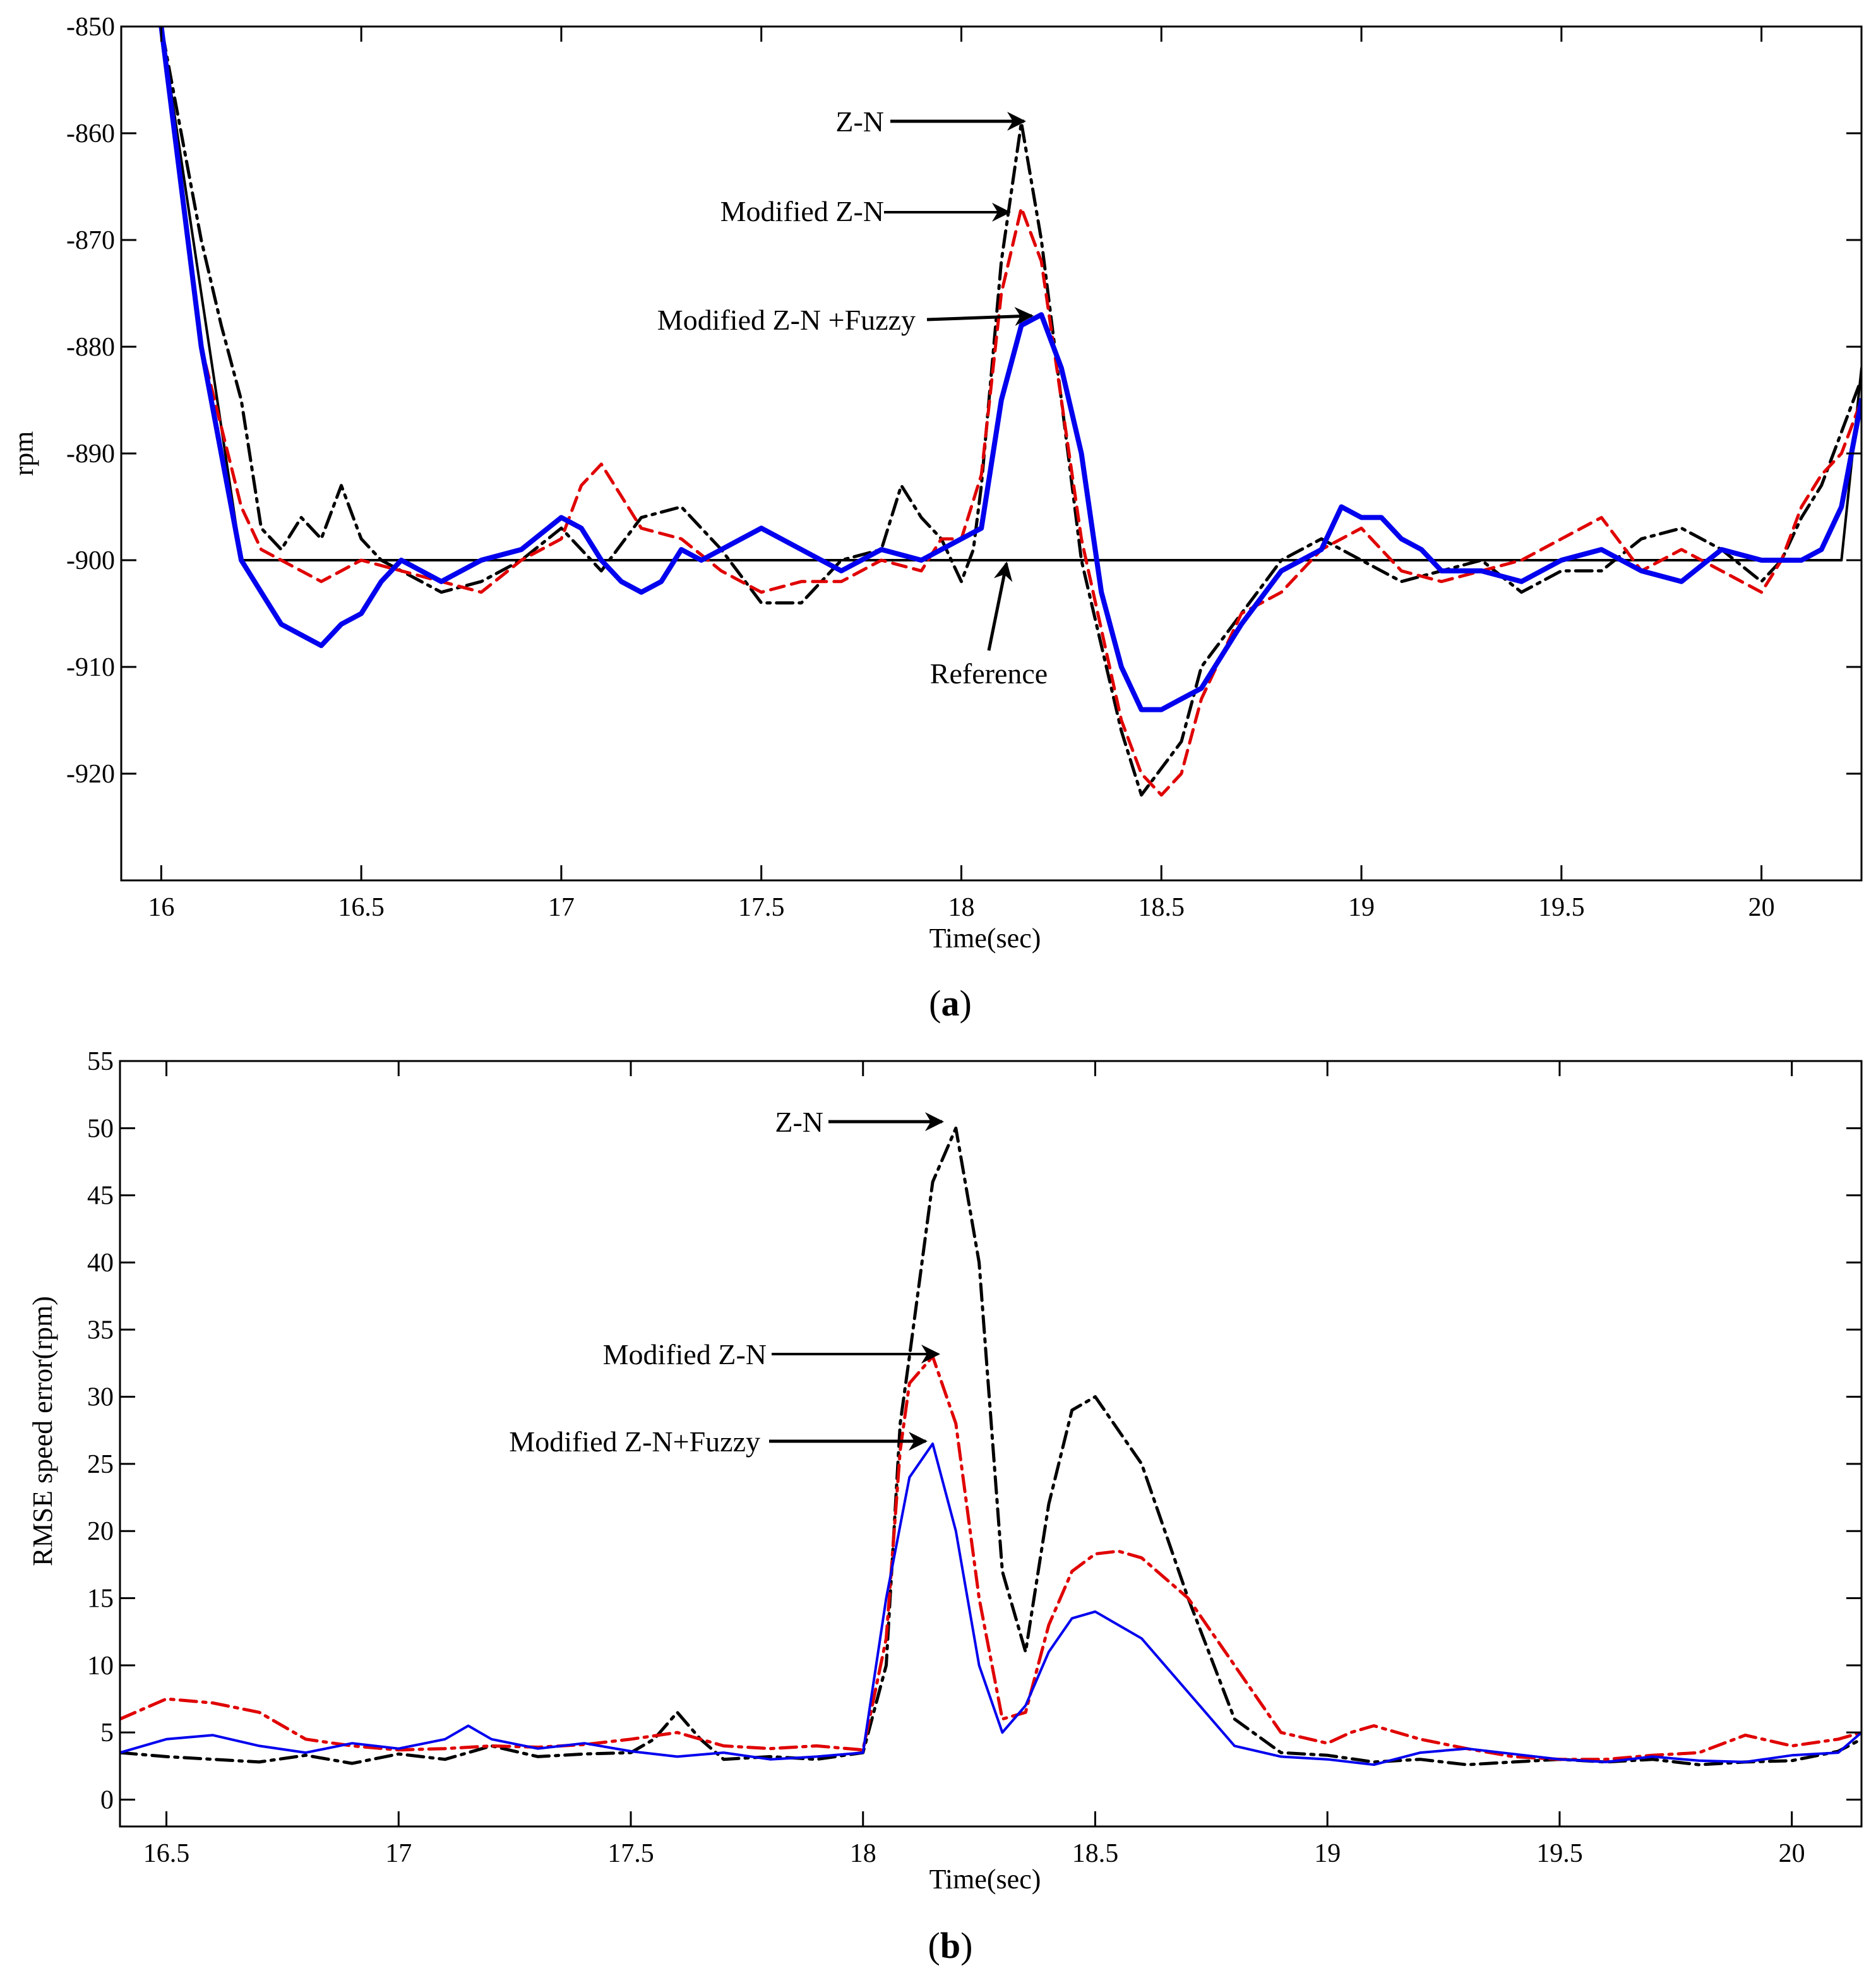 This screenshot has width=1876, height=1973. I want to click on panel-b-ytick-label: 30, so click(100, 1397).